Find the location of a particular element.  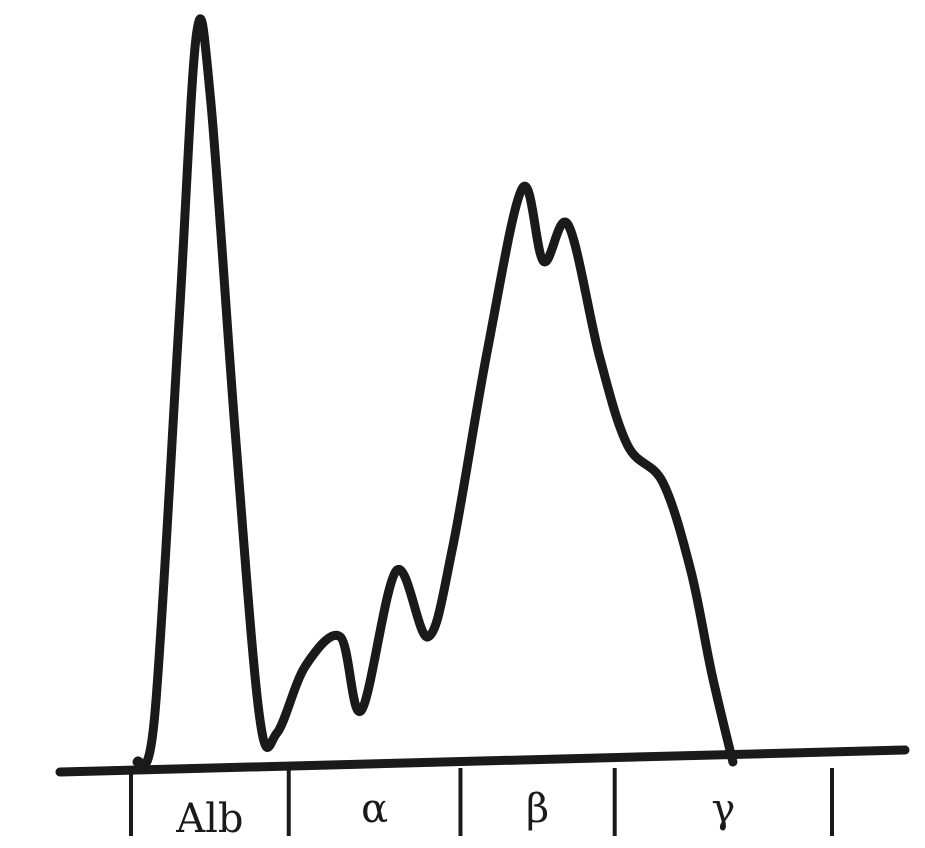

region-label: β is located at coordinates (537, 809).